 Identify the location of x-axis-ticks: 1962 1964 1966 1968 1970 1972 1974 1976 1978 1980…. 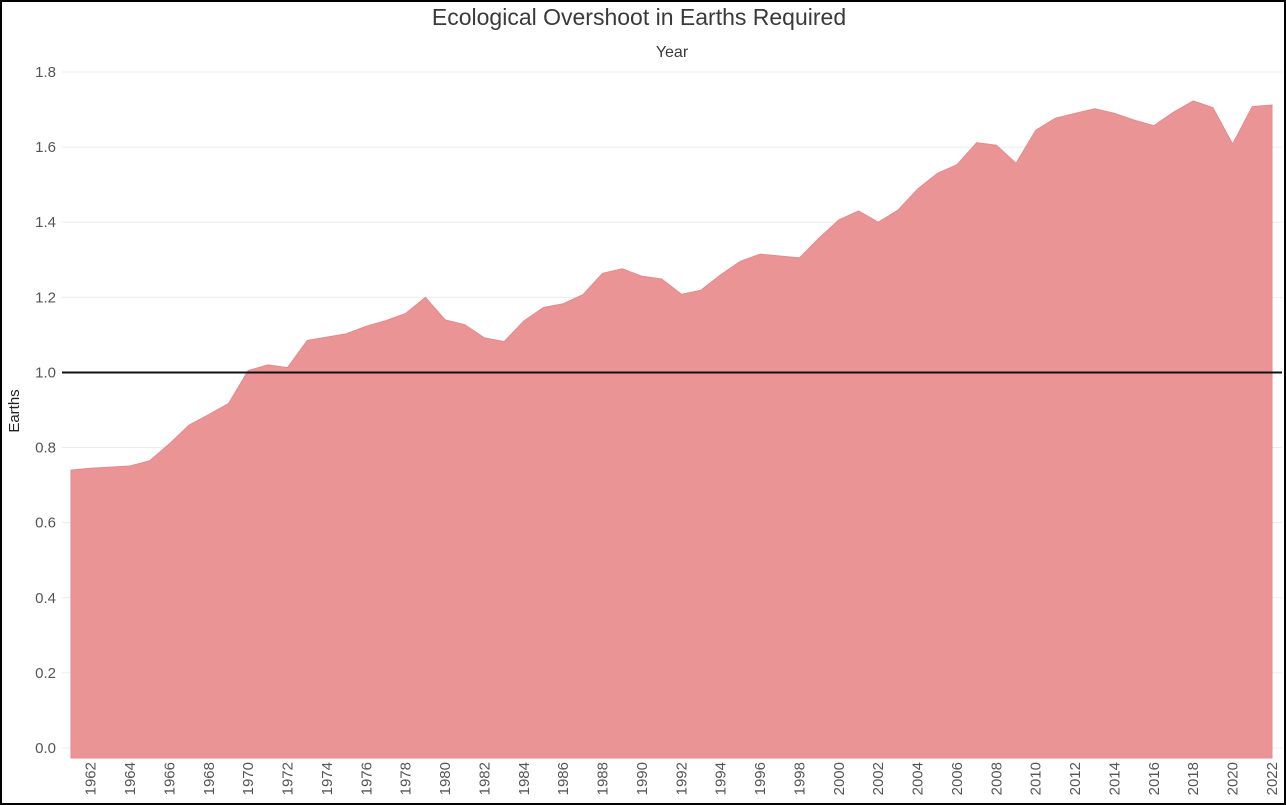
(682, 778).